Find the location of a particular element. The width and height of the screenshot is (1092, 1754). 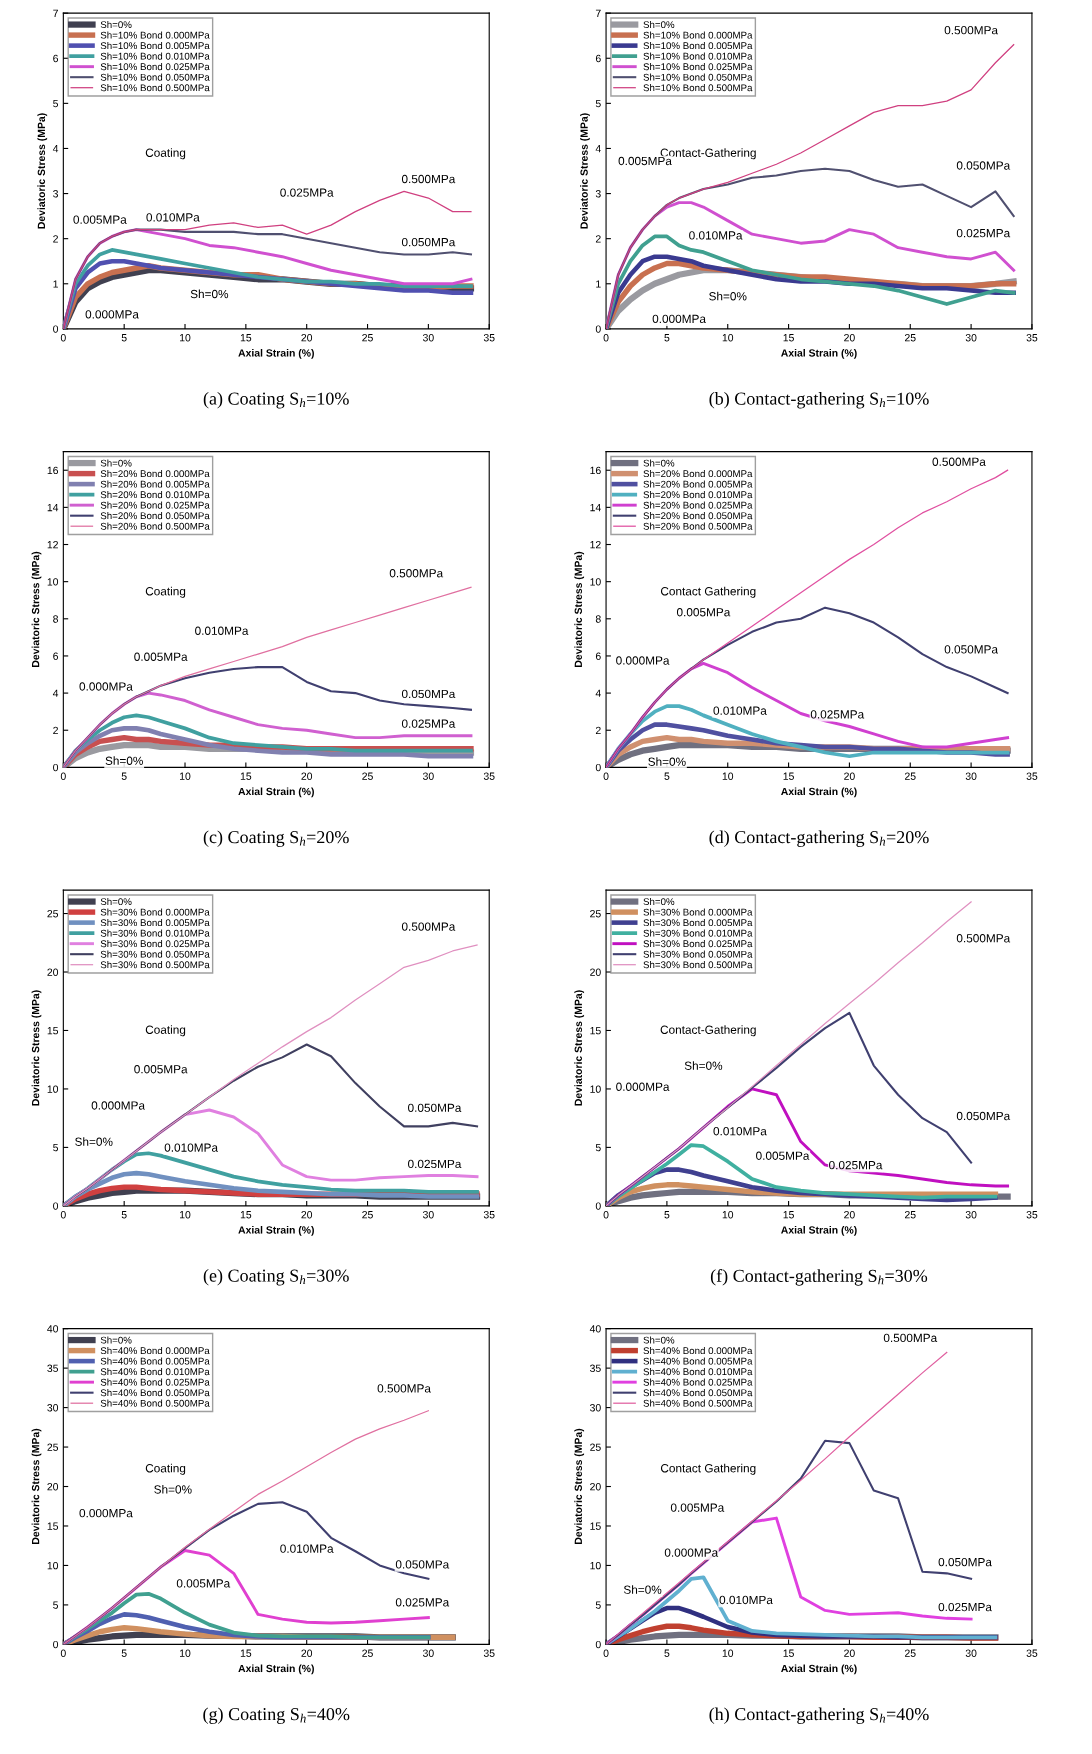

y-tick-label: 14 is located at coordinates (595, 507).